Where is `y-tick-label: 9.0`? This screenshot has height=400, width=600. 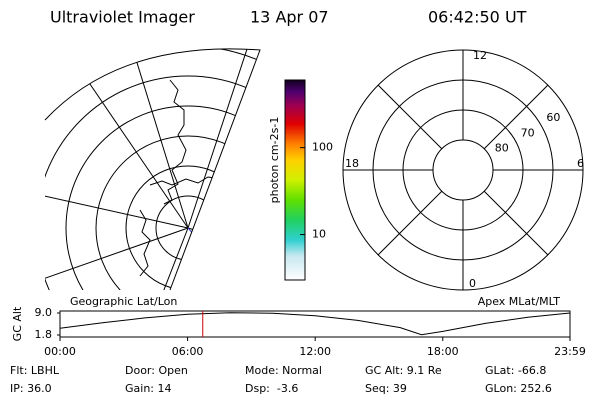 y-tick-label: 9.0 is located at coordinates (44, 312).